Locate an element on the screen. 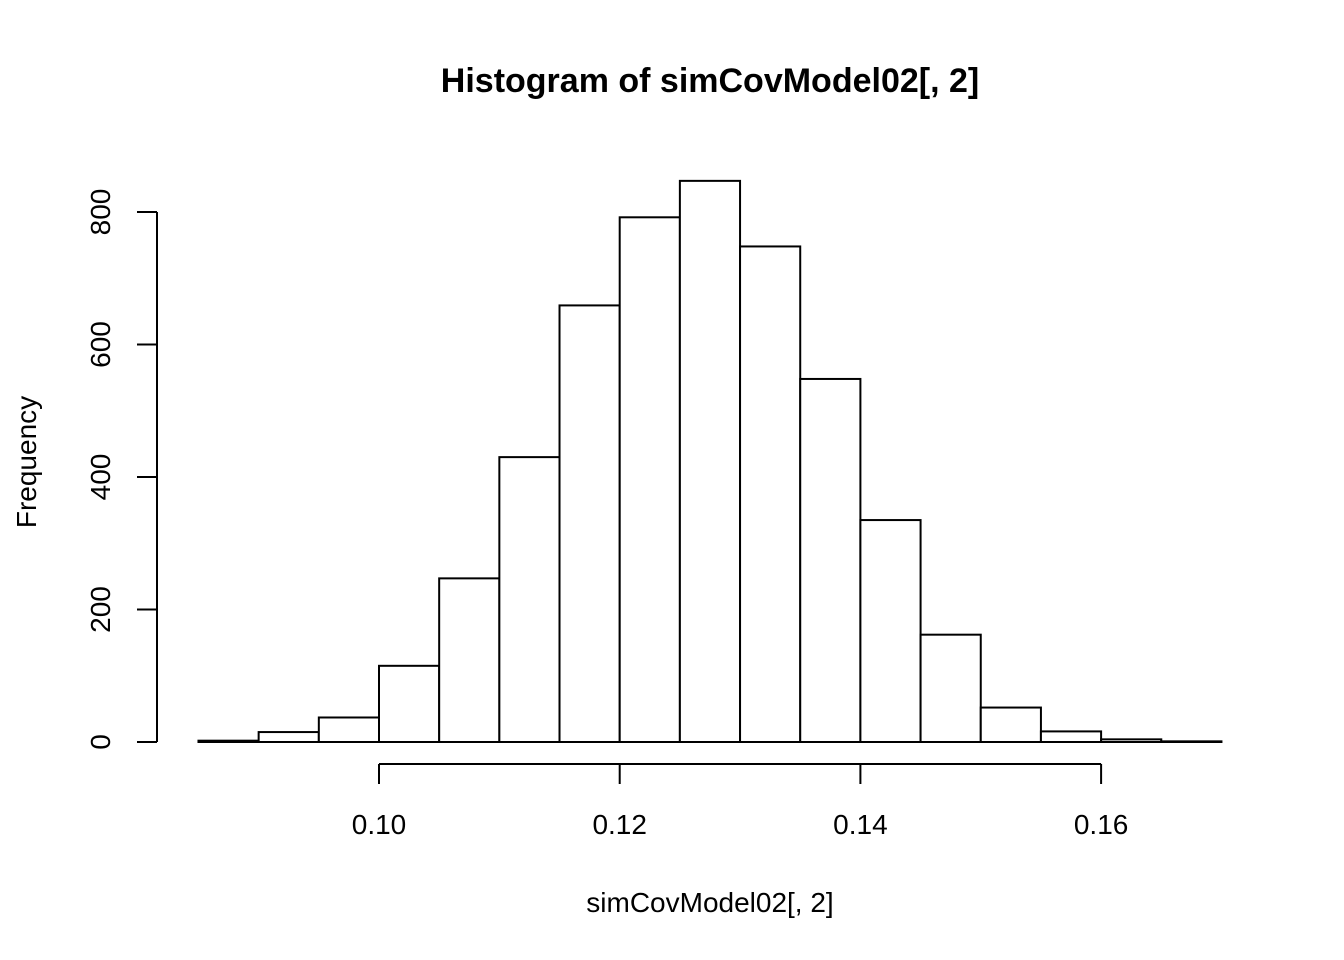 This screenshot has height=960, width=1344. x-axis-label: simCovModel02[, 2] is located at coordinates (709, 902).